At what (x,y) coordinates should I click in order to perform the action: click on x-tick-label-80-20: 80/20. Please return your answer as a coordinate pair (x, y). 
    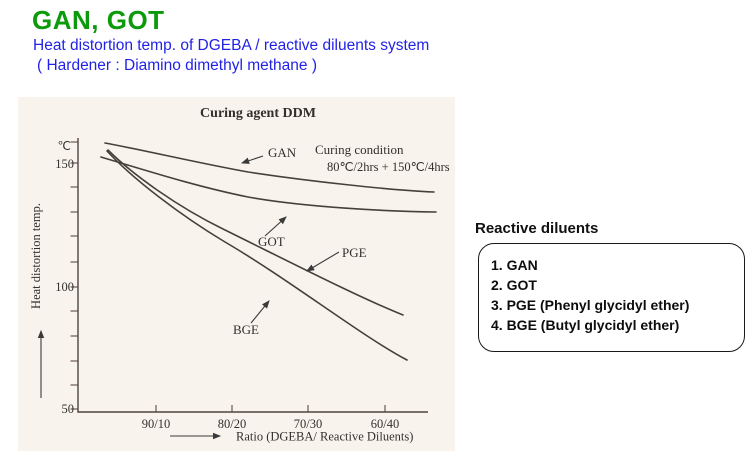
    Looking at the image, I should click on (232, 424).